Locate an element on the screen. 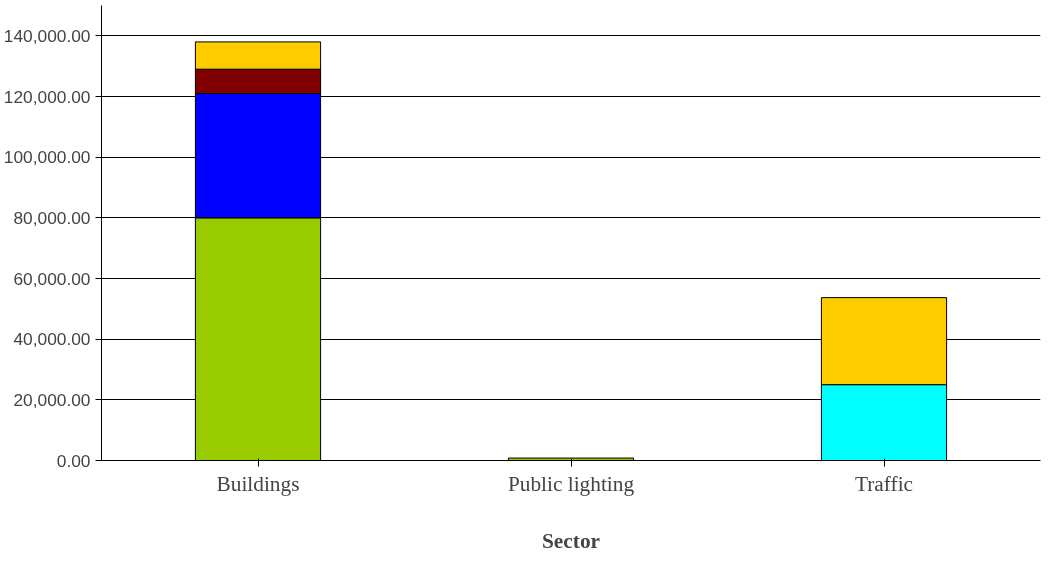  y-tick-label: 120,000.00 is located at coordinates (47, 96).